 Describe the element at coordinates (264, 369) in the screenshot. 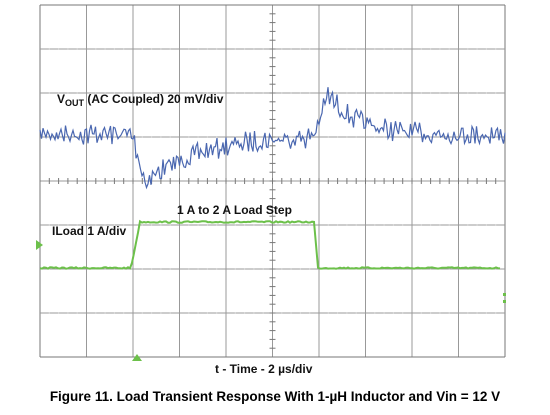

I see `time-label: t - Time - 2 µs/div` at that location.